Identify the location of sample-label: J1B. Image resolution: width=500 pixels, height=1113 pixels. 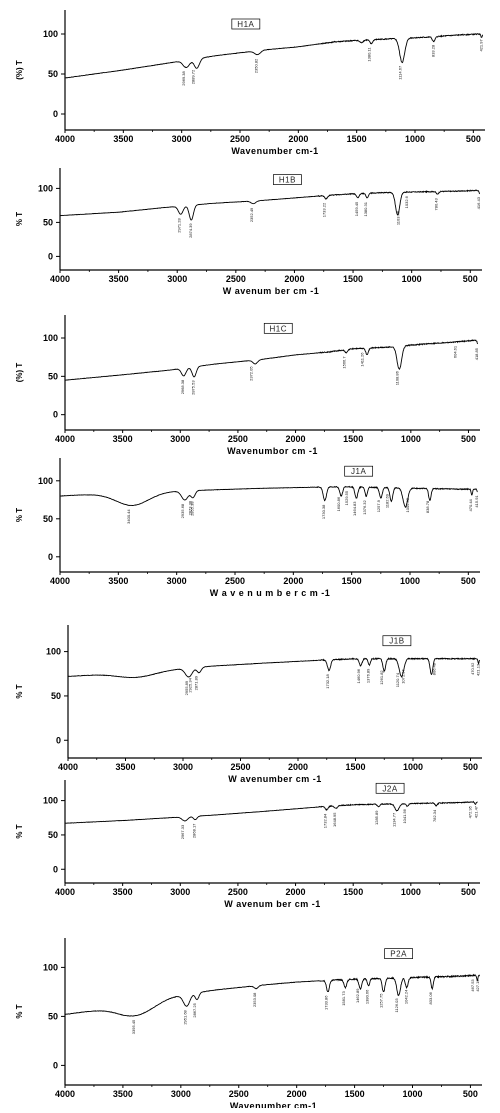
(396, 641).